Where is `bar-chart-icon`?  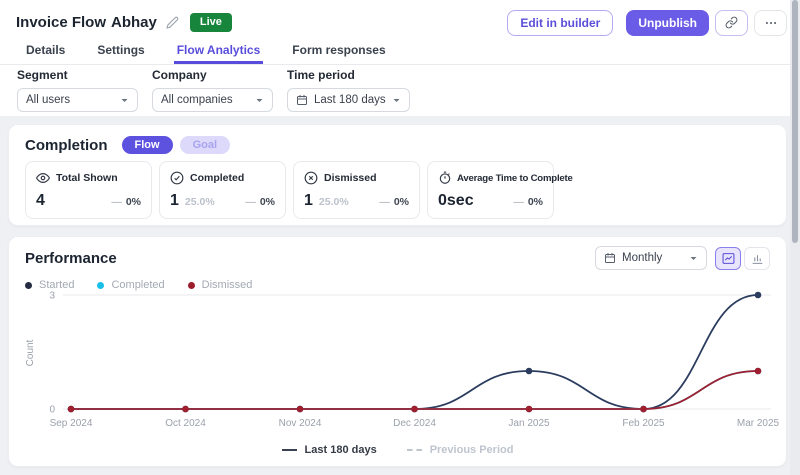
bar-chart-icon is located at coordinates (757, 258).